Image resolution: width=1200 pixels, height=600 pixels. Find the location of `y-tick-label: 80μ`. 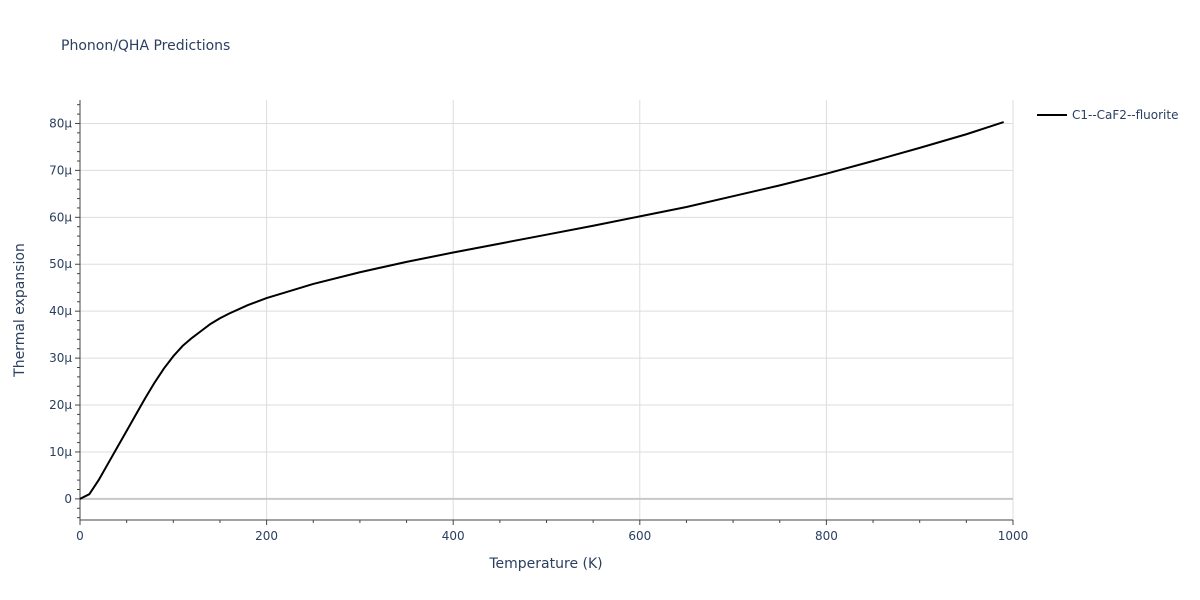

y-tick-label: 80μ is located at coordinates (60, 123).